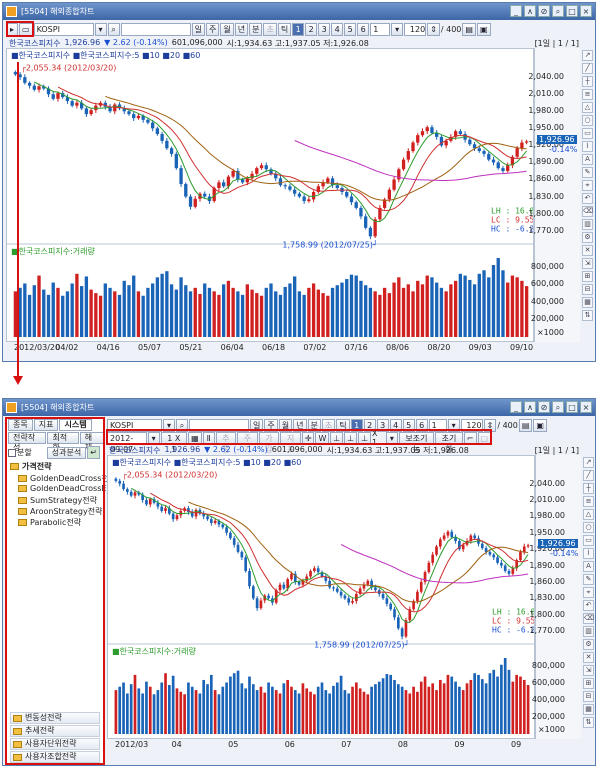 Image resolution: width=600 pixels, height=770 pixels. What do you see at coordinates (67, 478) in the screenshot?
I see `strategy-item: GoldenDeadCross전략` at bounding box center [67, 478].